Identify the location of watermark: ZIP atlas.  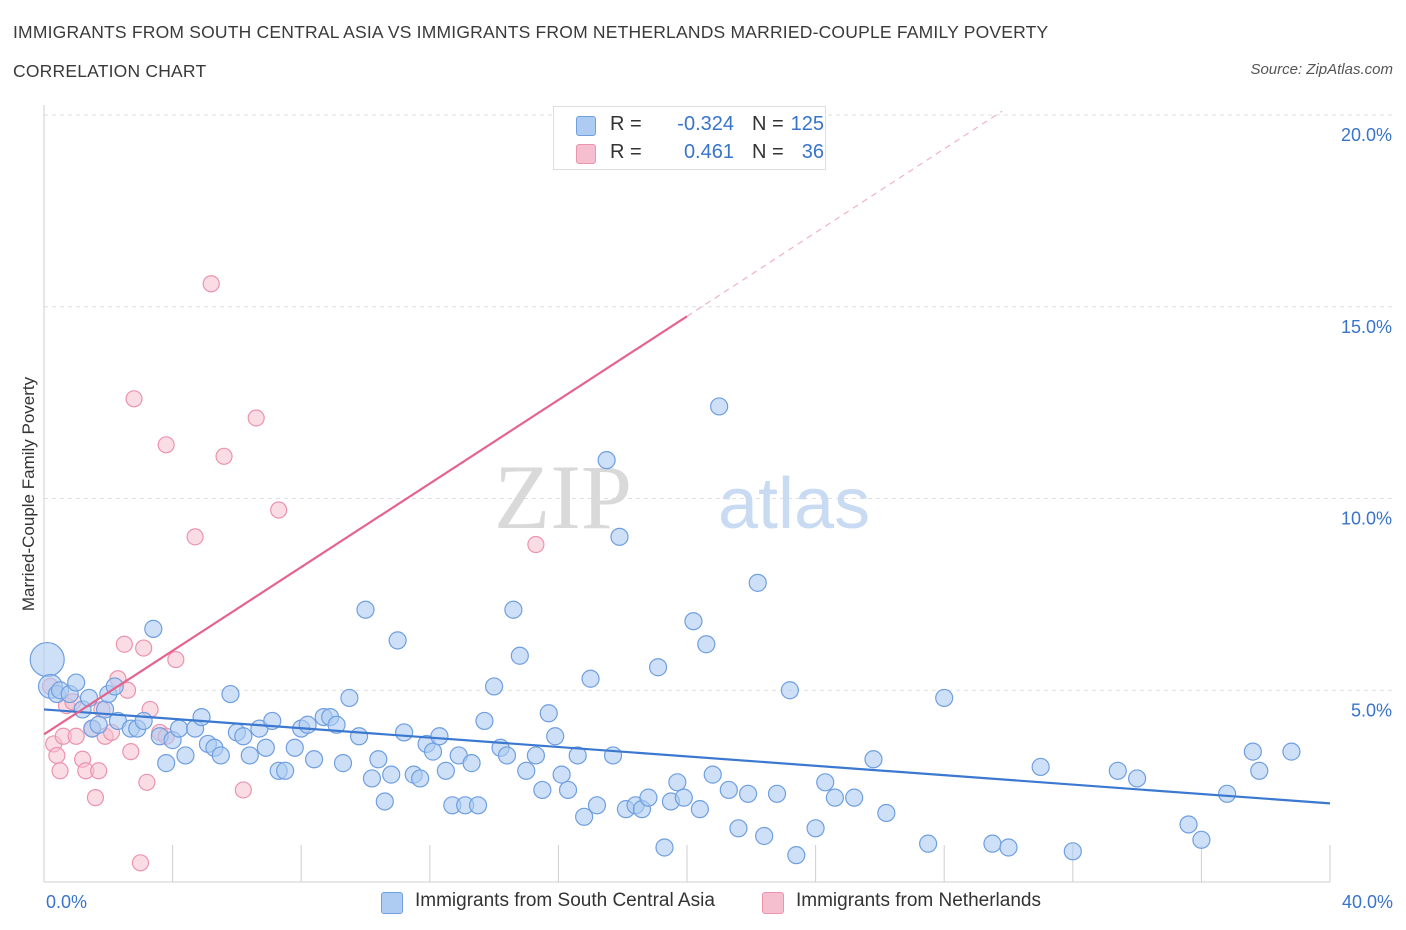
(682, 497).